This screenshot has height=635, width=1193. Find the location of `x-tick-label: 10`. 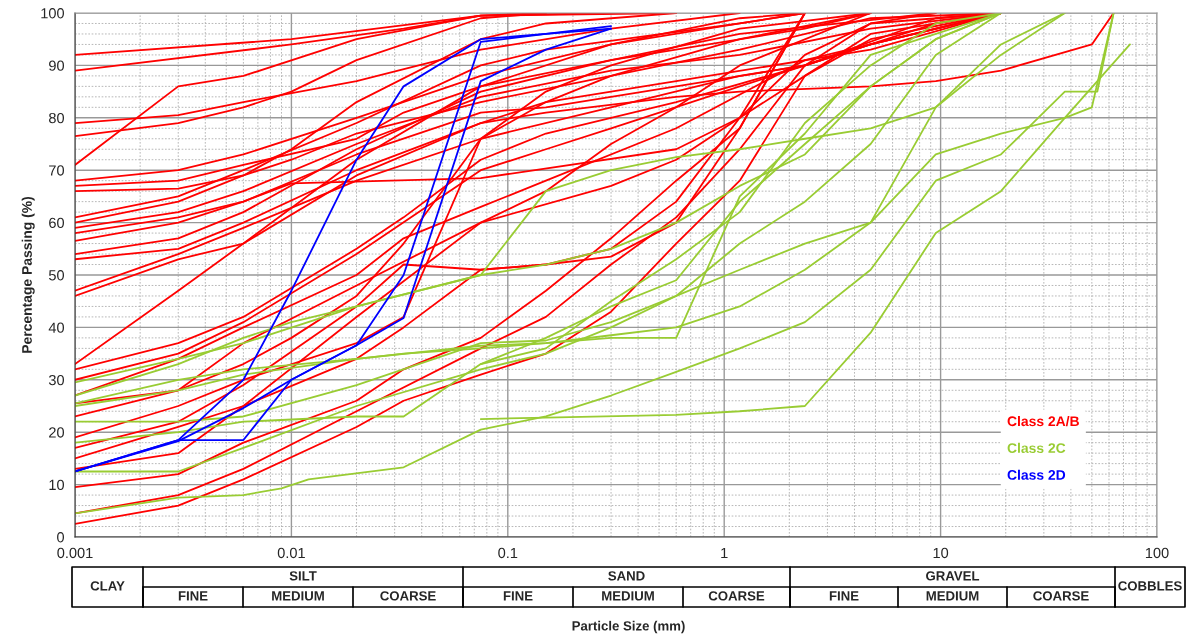

x-tick-label: 10 is located at coordinates (941, 553).